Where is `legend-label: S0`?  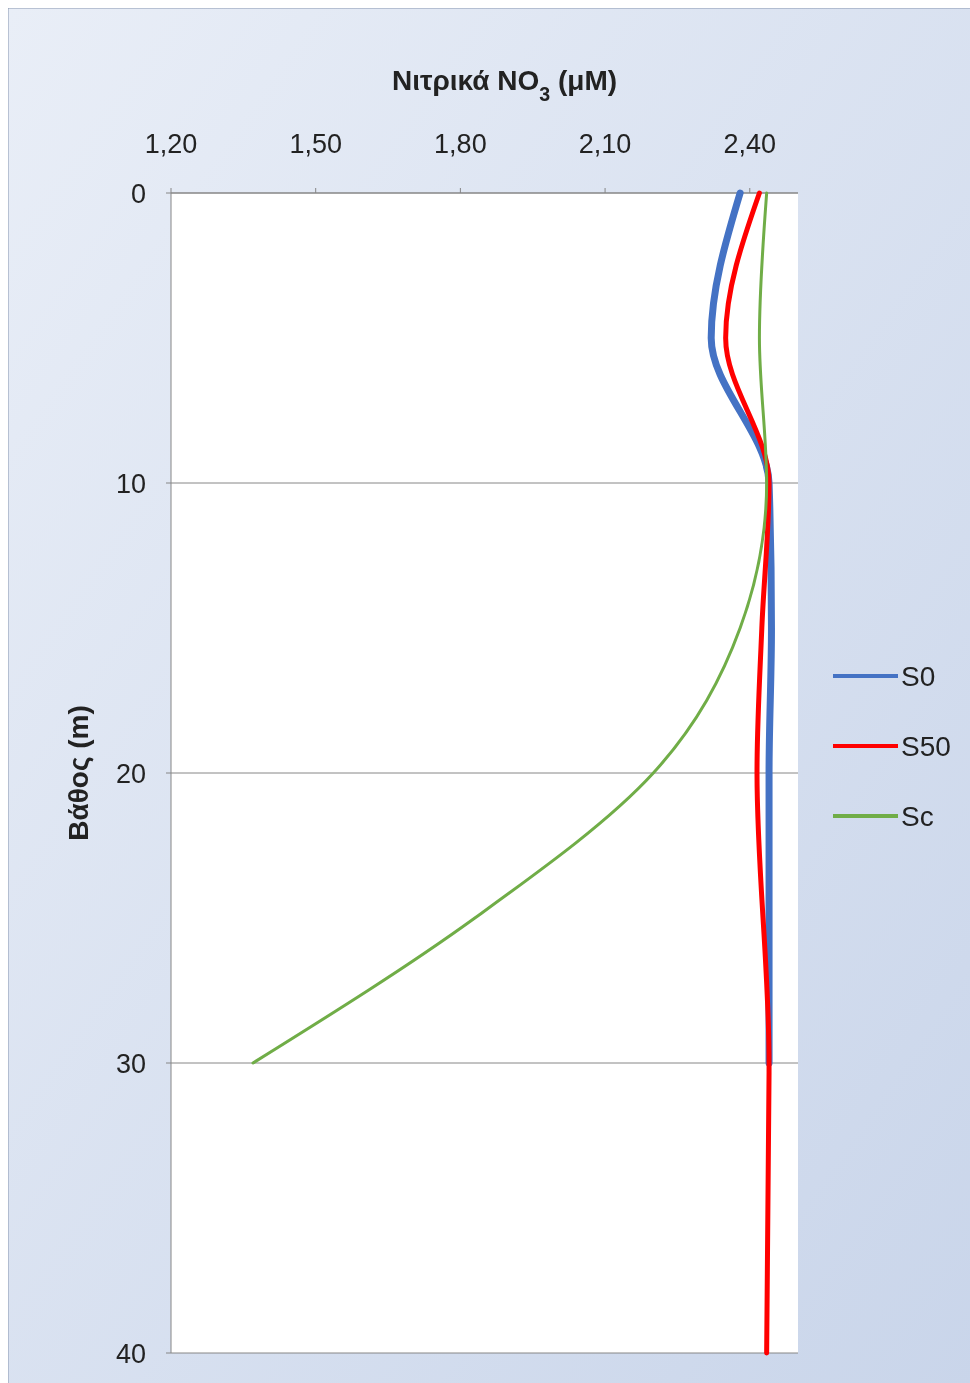 legend-label: S0 is located at coordinates (918, 676).